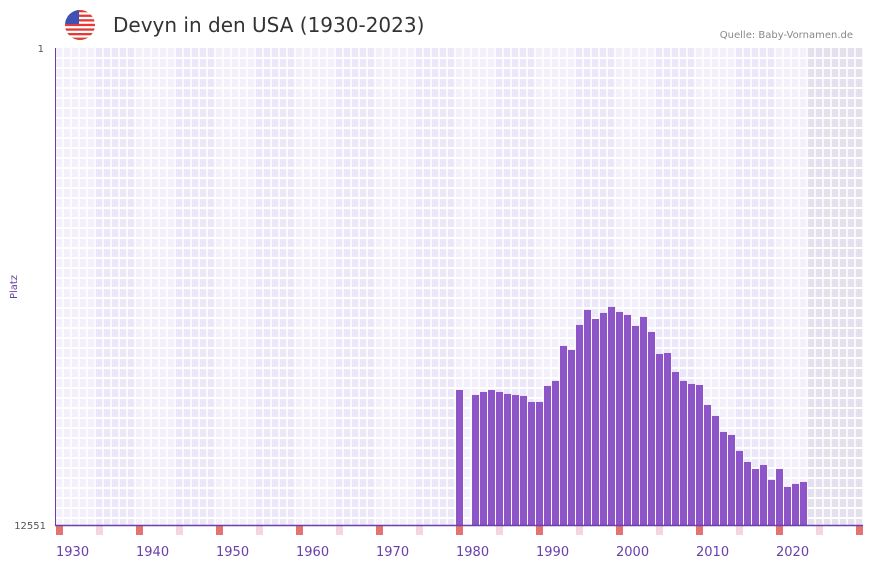 This screenshot has width=873, height=567. Describe the element at coordinates (715, 470) in the screenshot. I see `bar-2012` at that location.